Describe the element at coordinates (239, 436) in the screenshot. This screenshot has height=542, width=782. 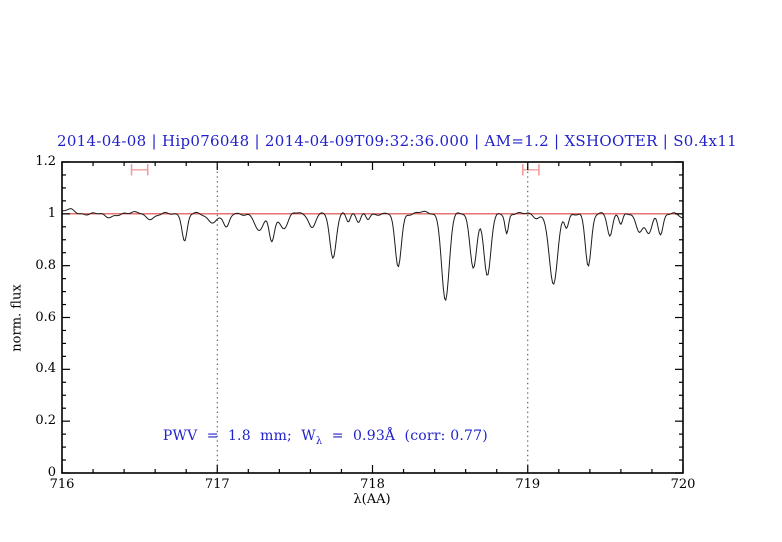
I see `pwv-annotation-prefix: PWV = 1.8 mm; W` at that location.